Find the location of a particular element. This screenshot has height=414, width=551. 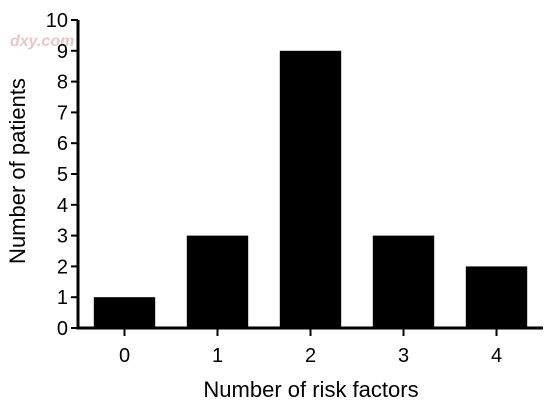

x-tick-label: 0 is located at coordinates (124, 356).